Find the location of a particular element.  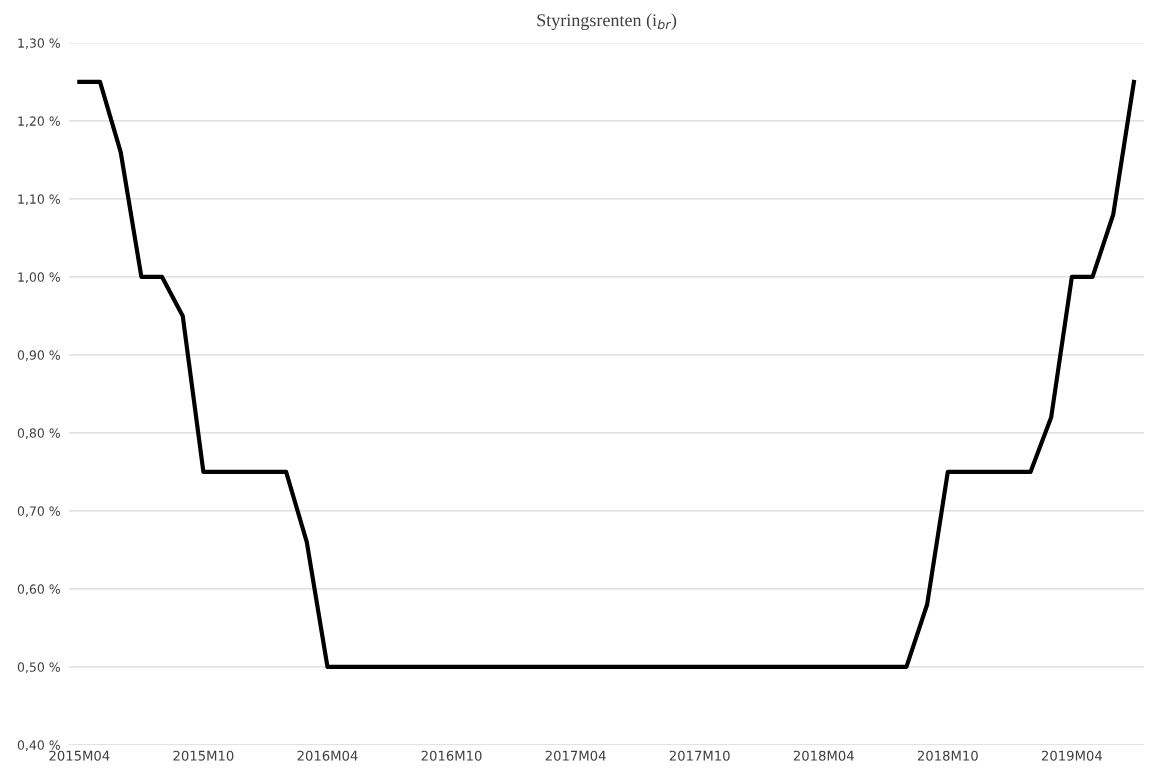

x-tick-label: 2017M04 is located at coordinates (575, 755).